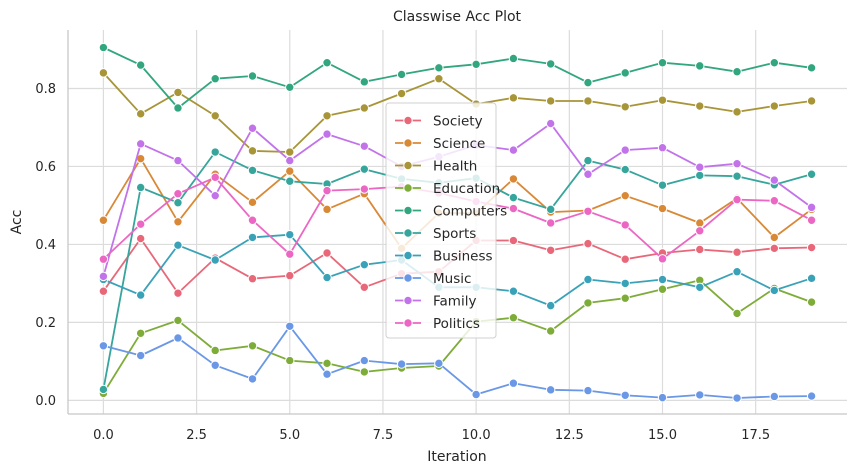 The height and width of the screenshot is (474, 853). What do you see at coordinates (755, 435) in the screenshot?
I see `x-tick-label: 17.5` at bounding box center [755, 435].